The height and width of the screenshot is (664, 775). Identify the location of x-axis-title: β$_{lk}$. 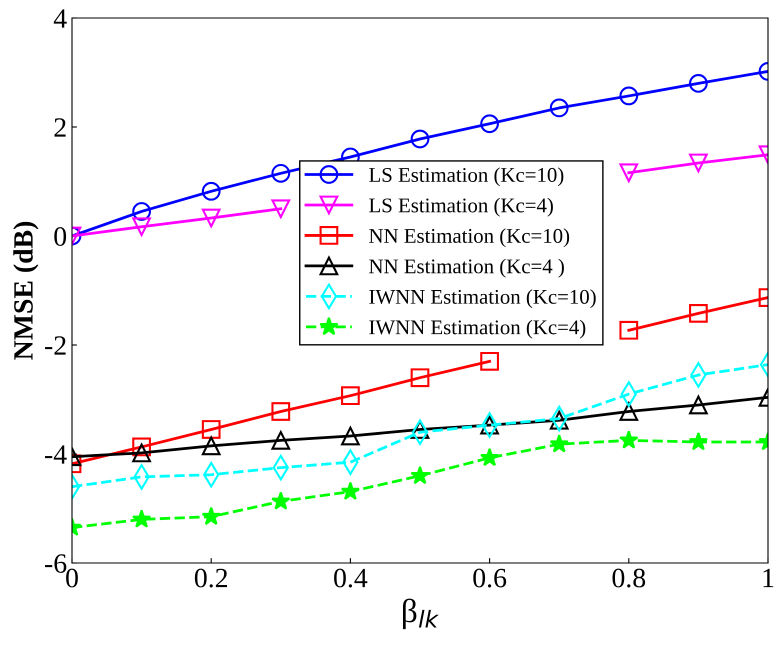
(420, 614).